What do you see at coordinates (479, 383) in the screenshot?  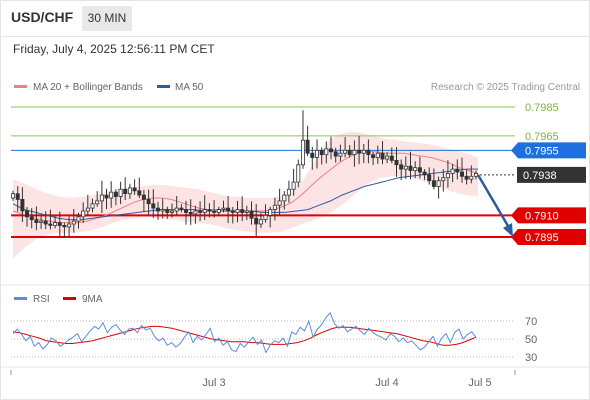 I see `x-tick-label-jul5: Jul 5` at bounding box center [479, 383].